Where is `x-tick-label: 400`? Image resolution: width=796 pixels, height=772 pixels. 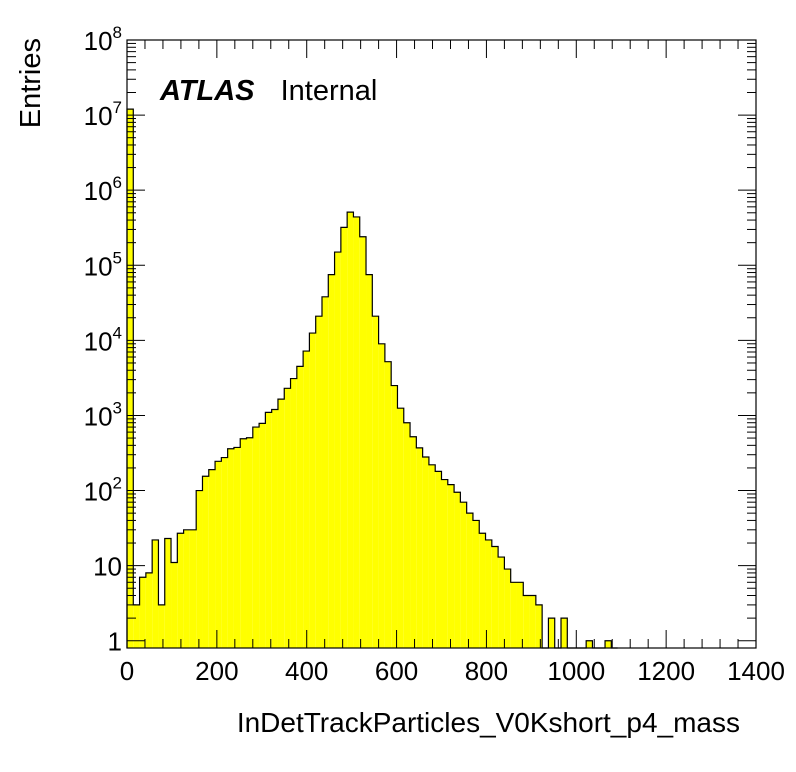 x-tick-label: 400 is located at coordinates (306, 671).